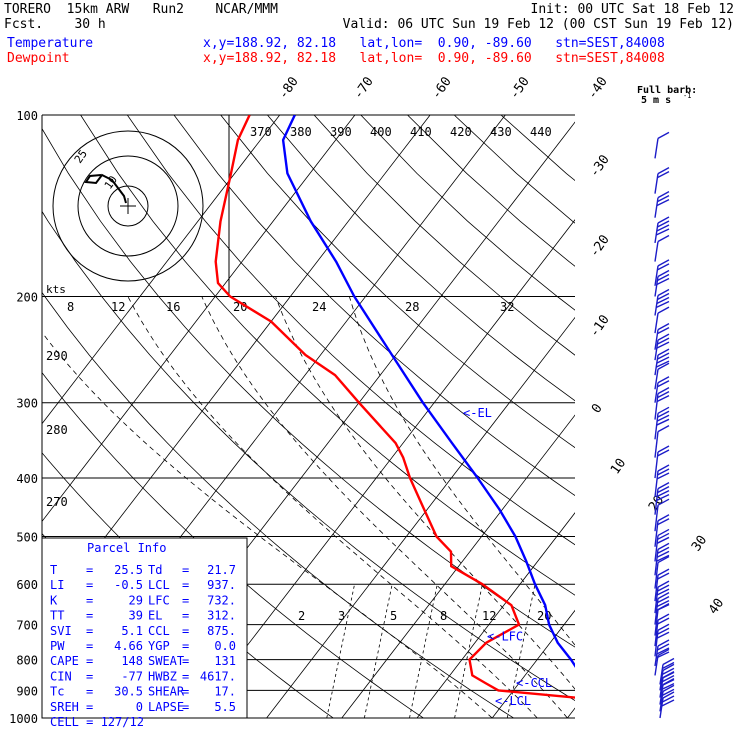 This screenshot has height=740, width=740. I want to click on mixing-ratio-label-2: 2, so click(301, 616).